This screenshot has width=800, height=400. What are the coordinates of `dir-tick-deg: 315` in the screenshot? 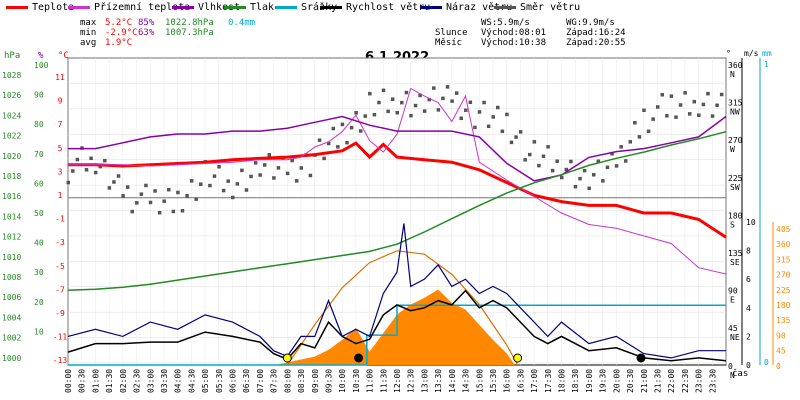 It's located at (735, 103).